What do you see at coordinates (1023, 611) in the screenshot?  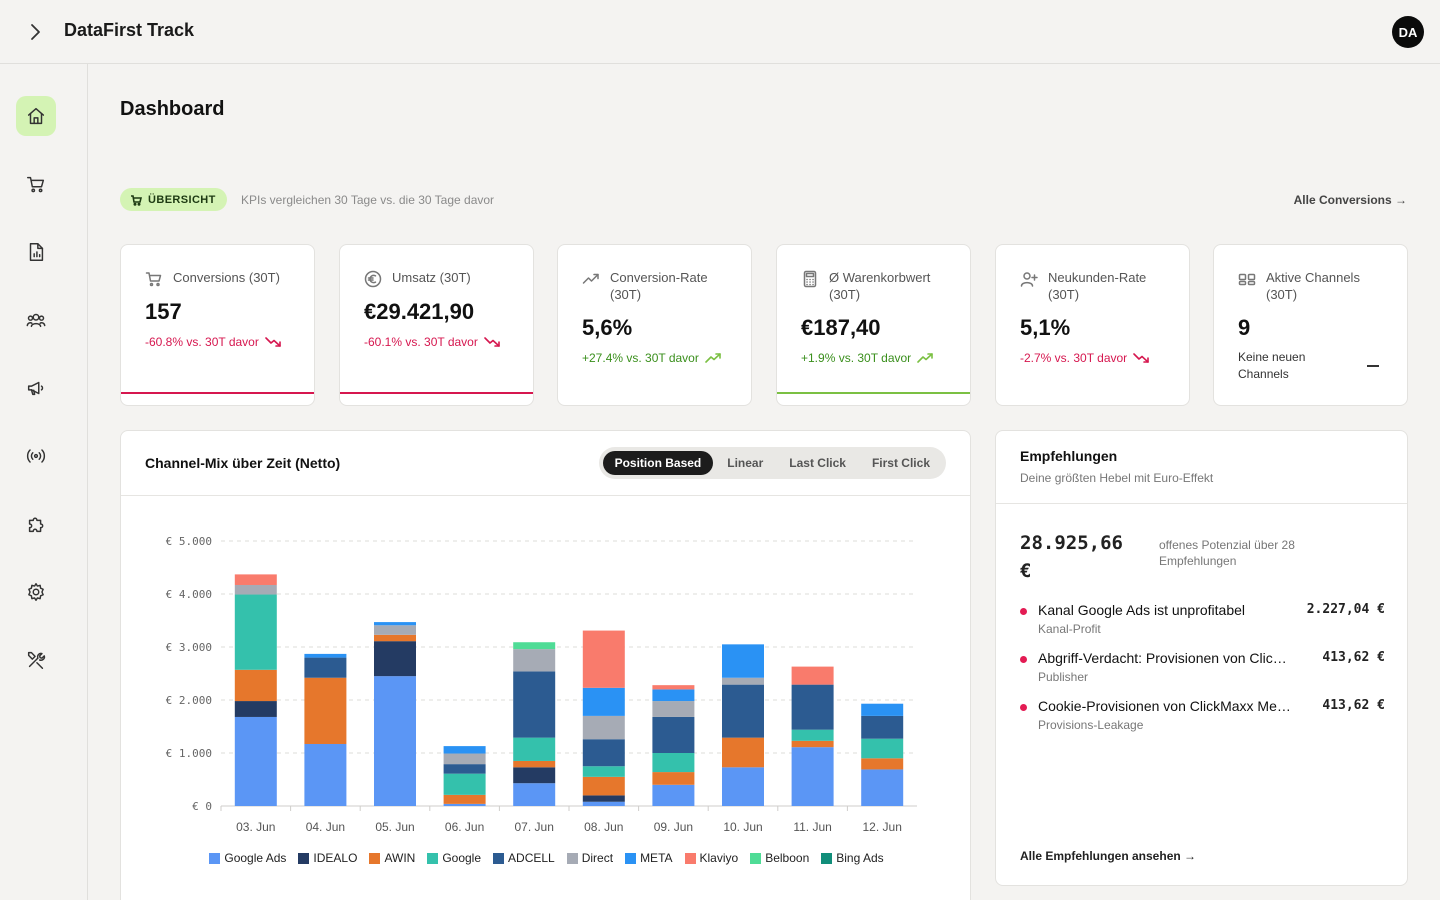 I see `priority-dot` at bounding box center [1023, 611].